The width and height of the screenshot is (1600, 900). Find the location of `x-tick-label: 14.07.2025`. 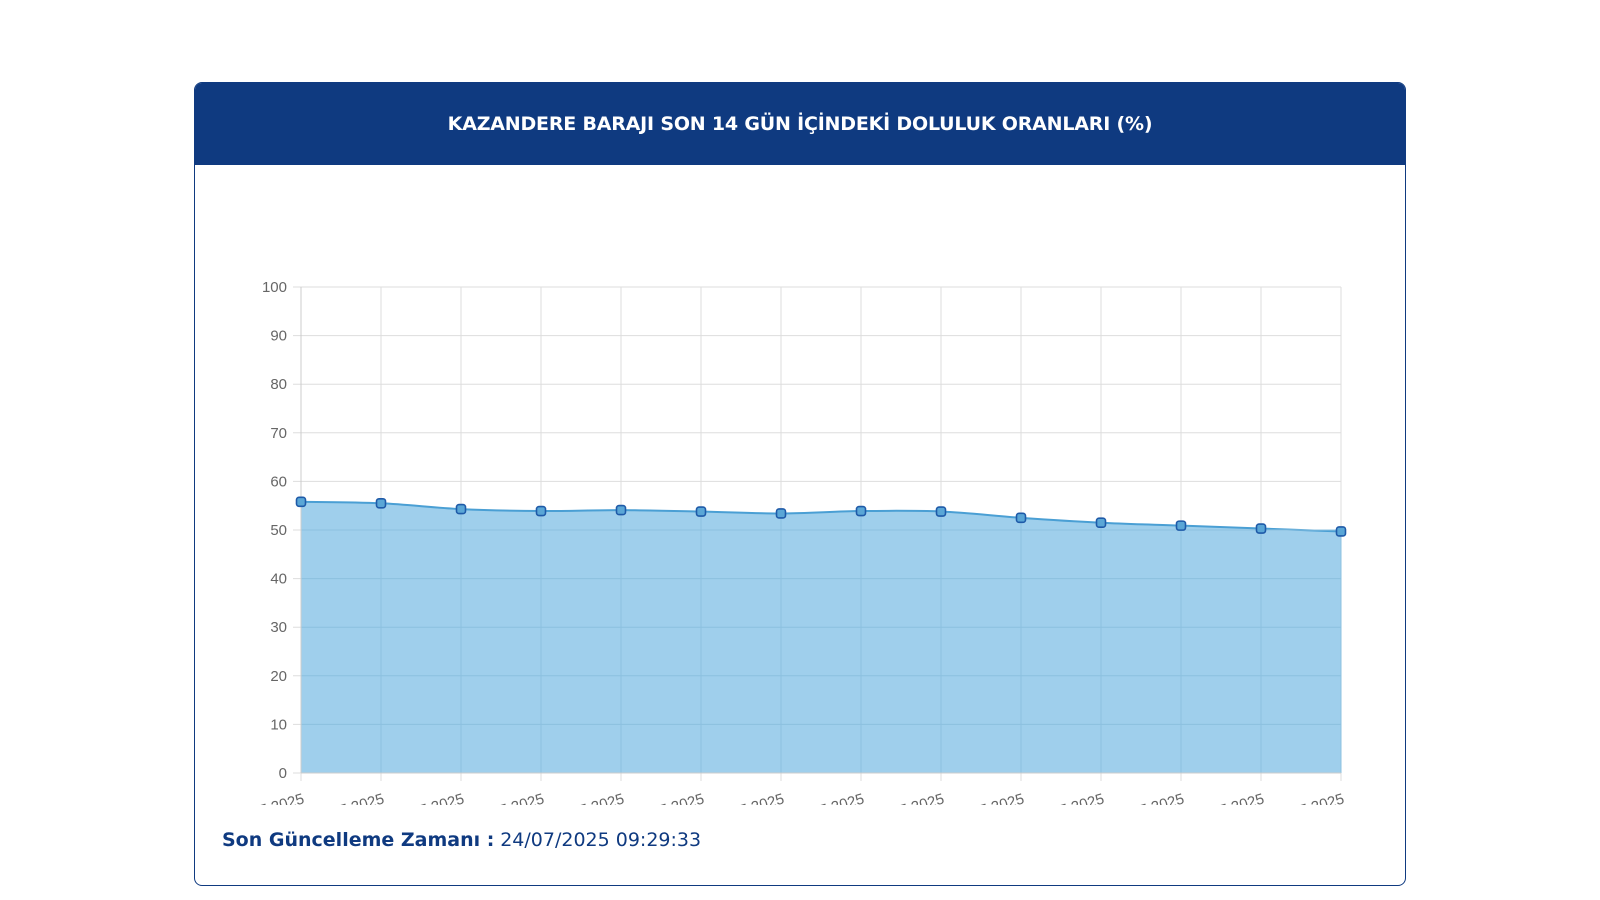

x-tick-label: 14.07.2025 is located at coordinates (507, 798).